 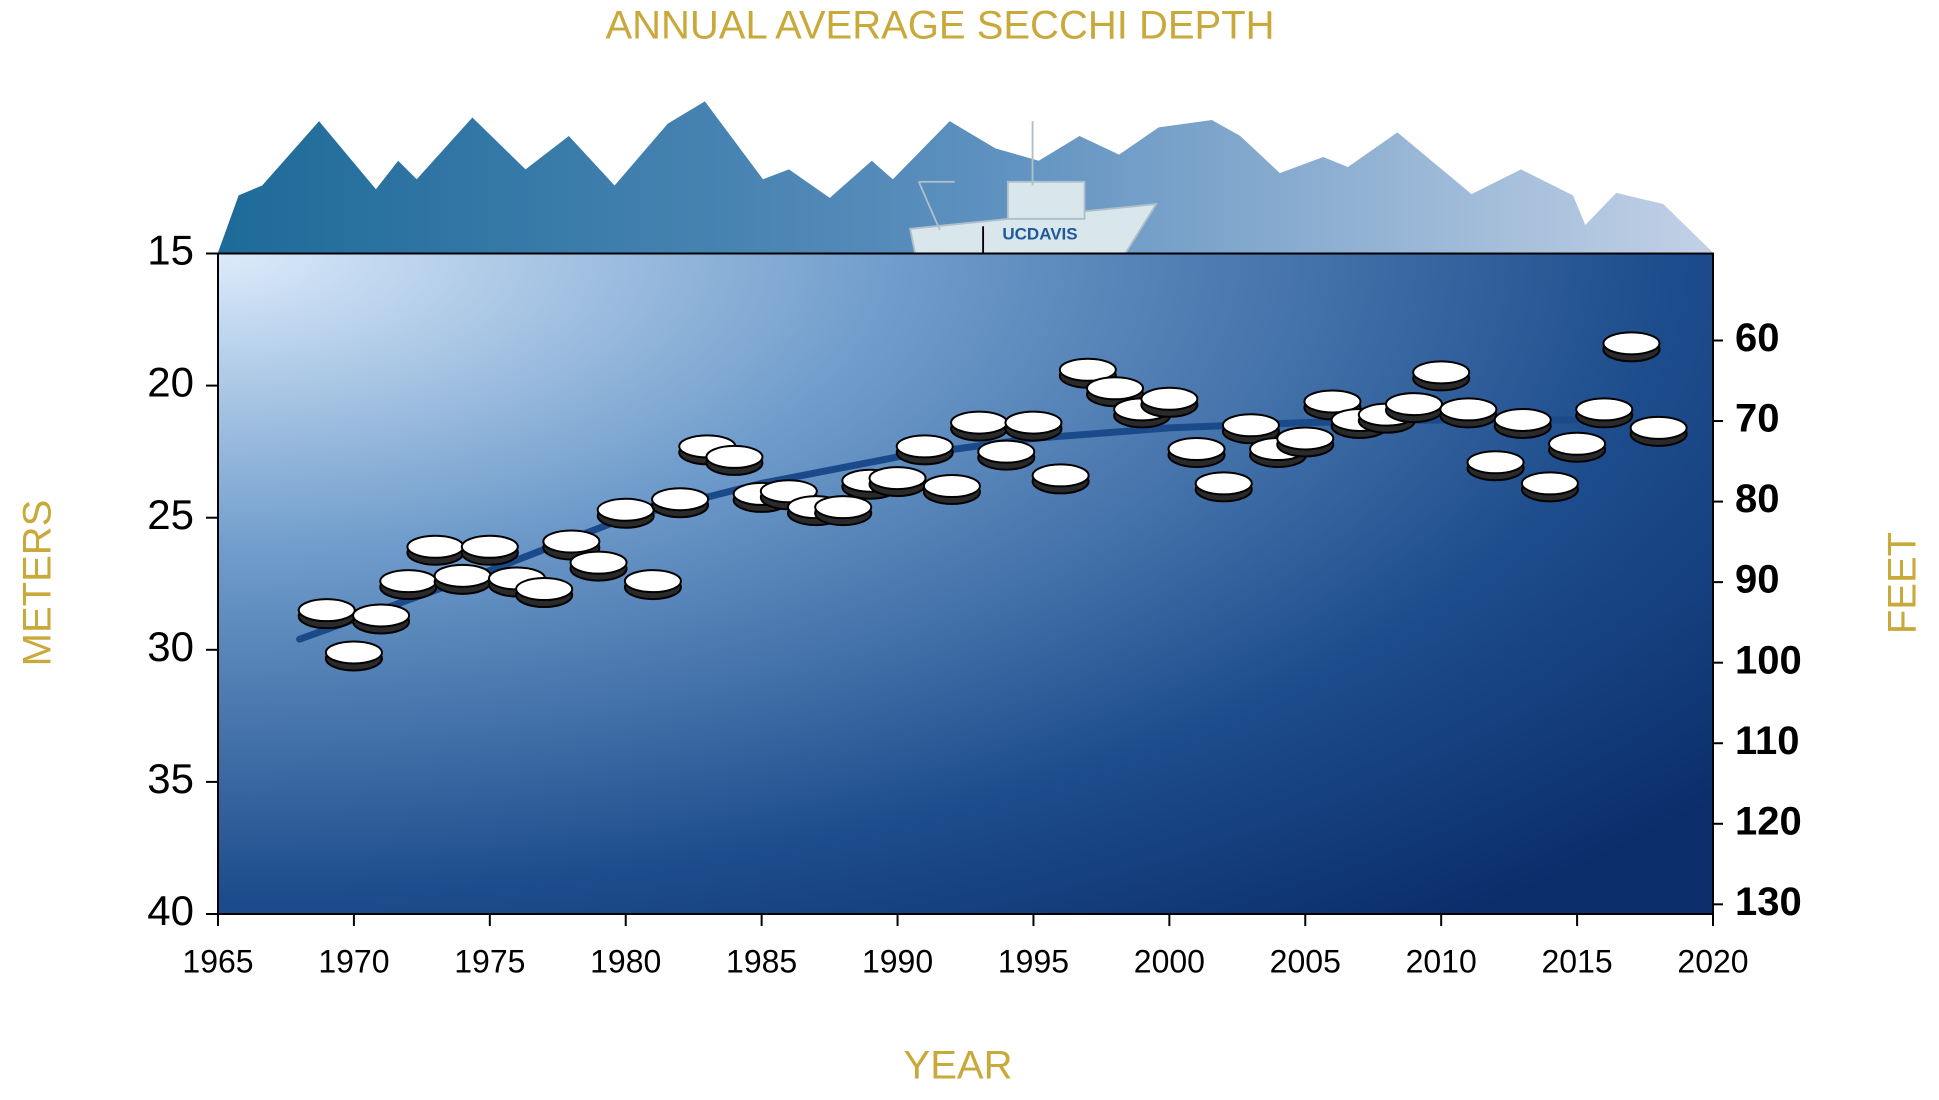 I want to click on x-axis-label: YEAR, so click(x=958, y=1066).